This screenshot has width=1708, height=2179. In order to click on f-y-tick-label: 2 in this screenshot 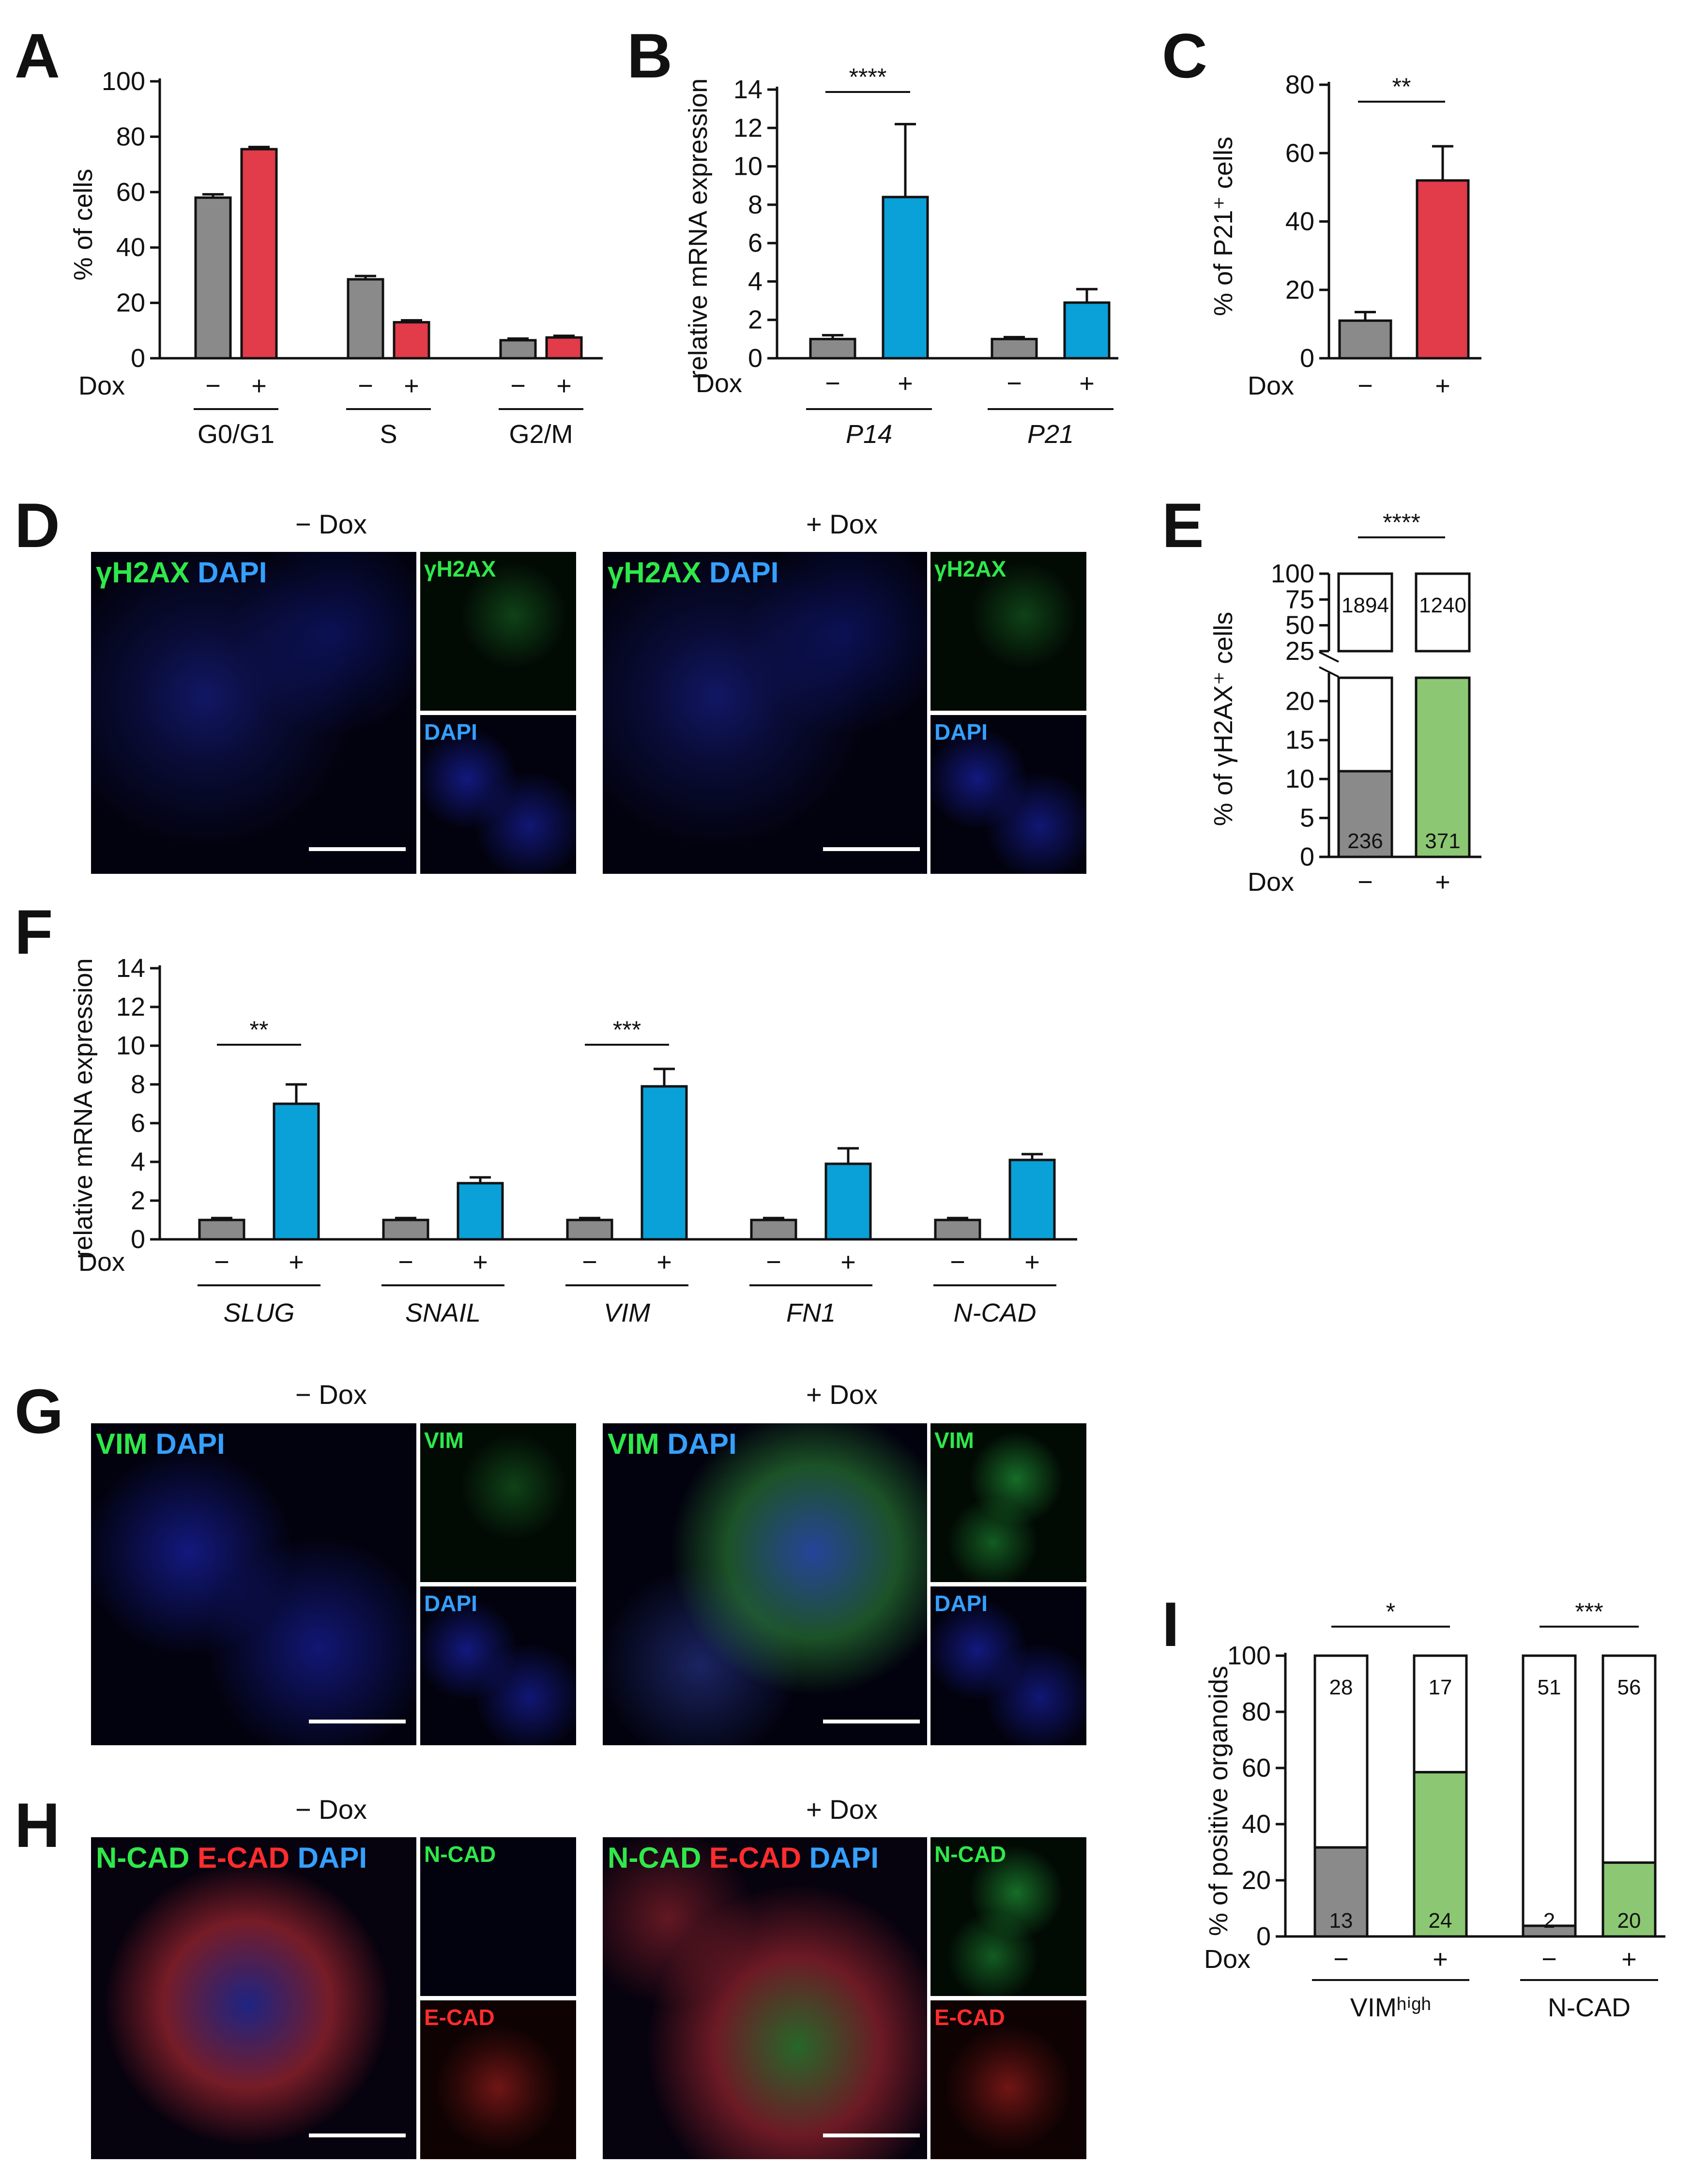, I will do `click(138, 1200)`.